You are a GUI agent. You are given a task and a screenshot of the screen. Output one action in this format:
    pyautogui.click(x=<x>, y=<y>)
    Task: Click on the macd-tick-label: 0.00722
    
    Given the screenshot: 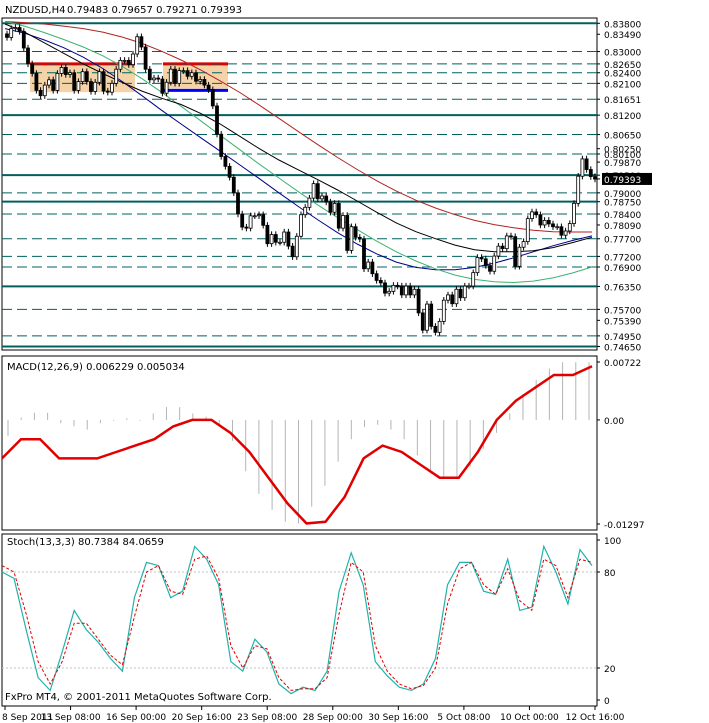 What is the action you would take?
    pyautogui.click(x=622, y=364)
    